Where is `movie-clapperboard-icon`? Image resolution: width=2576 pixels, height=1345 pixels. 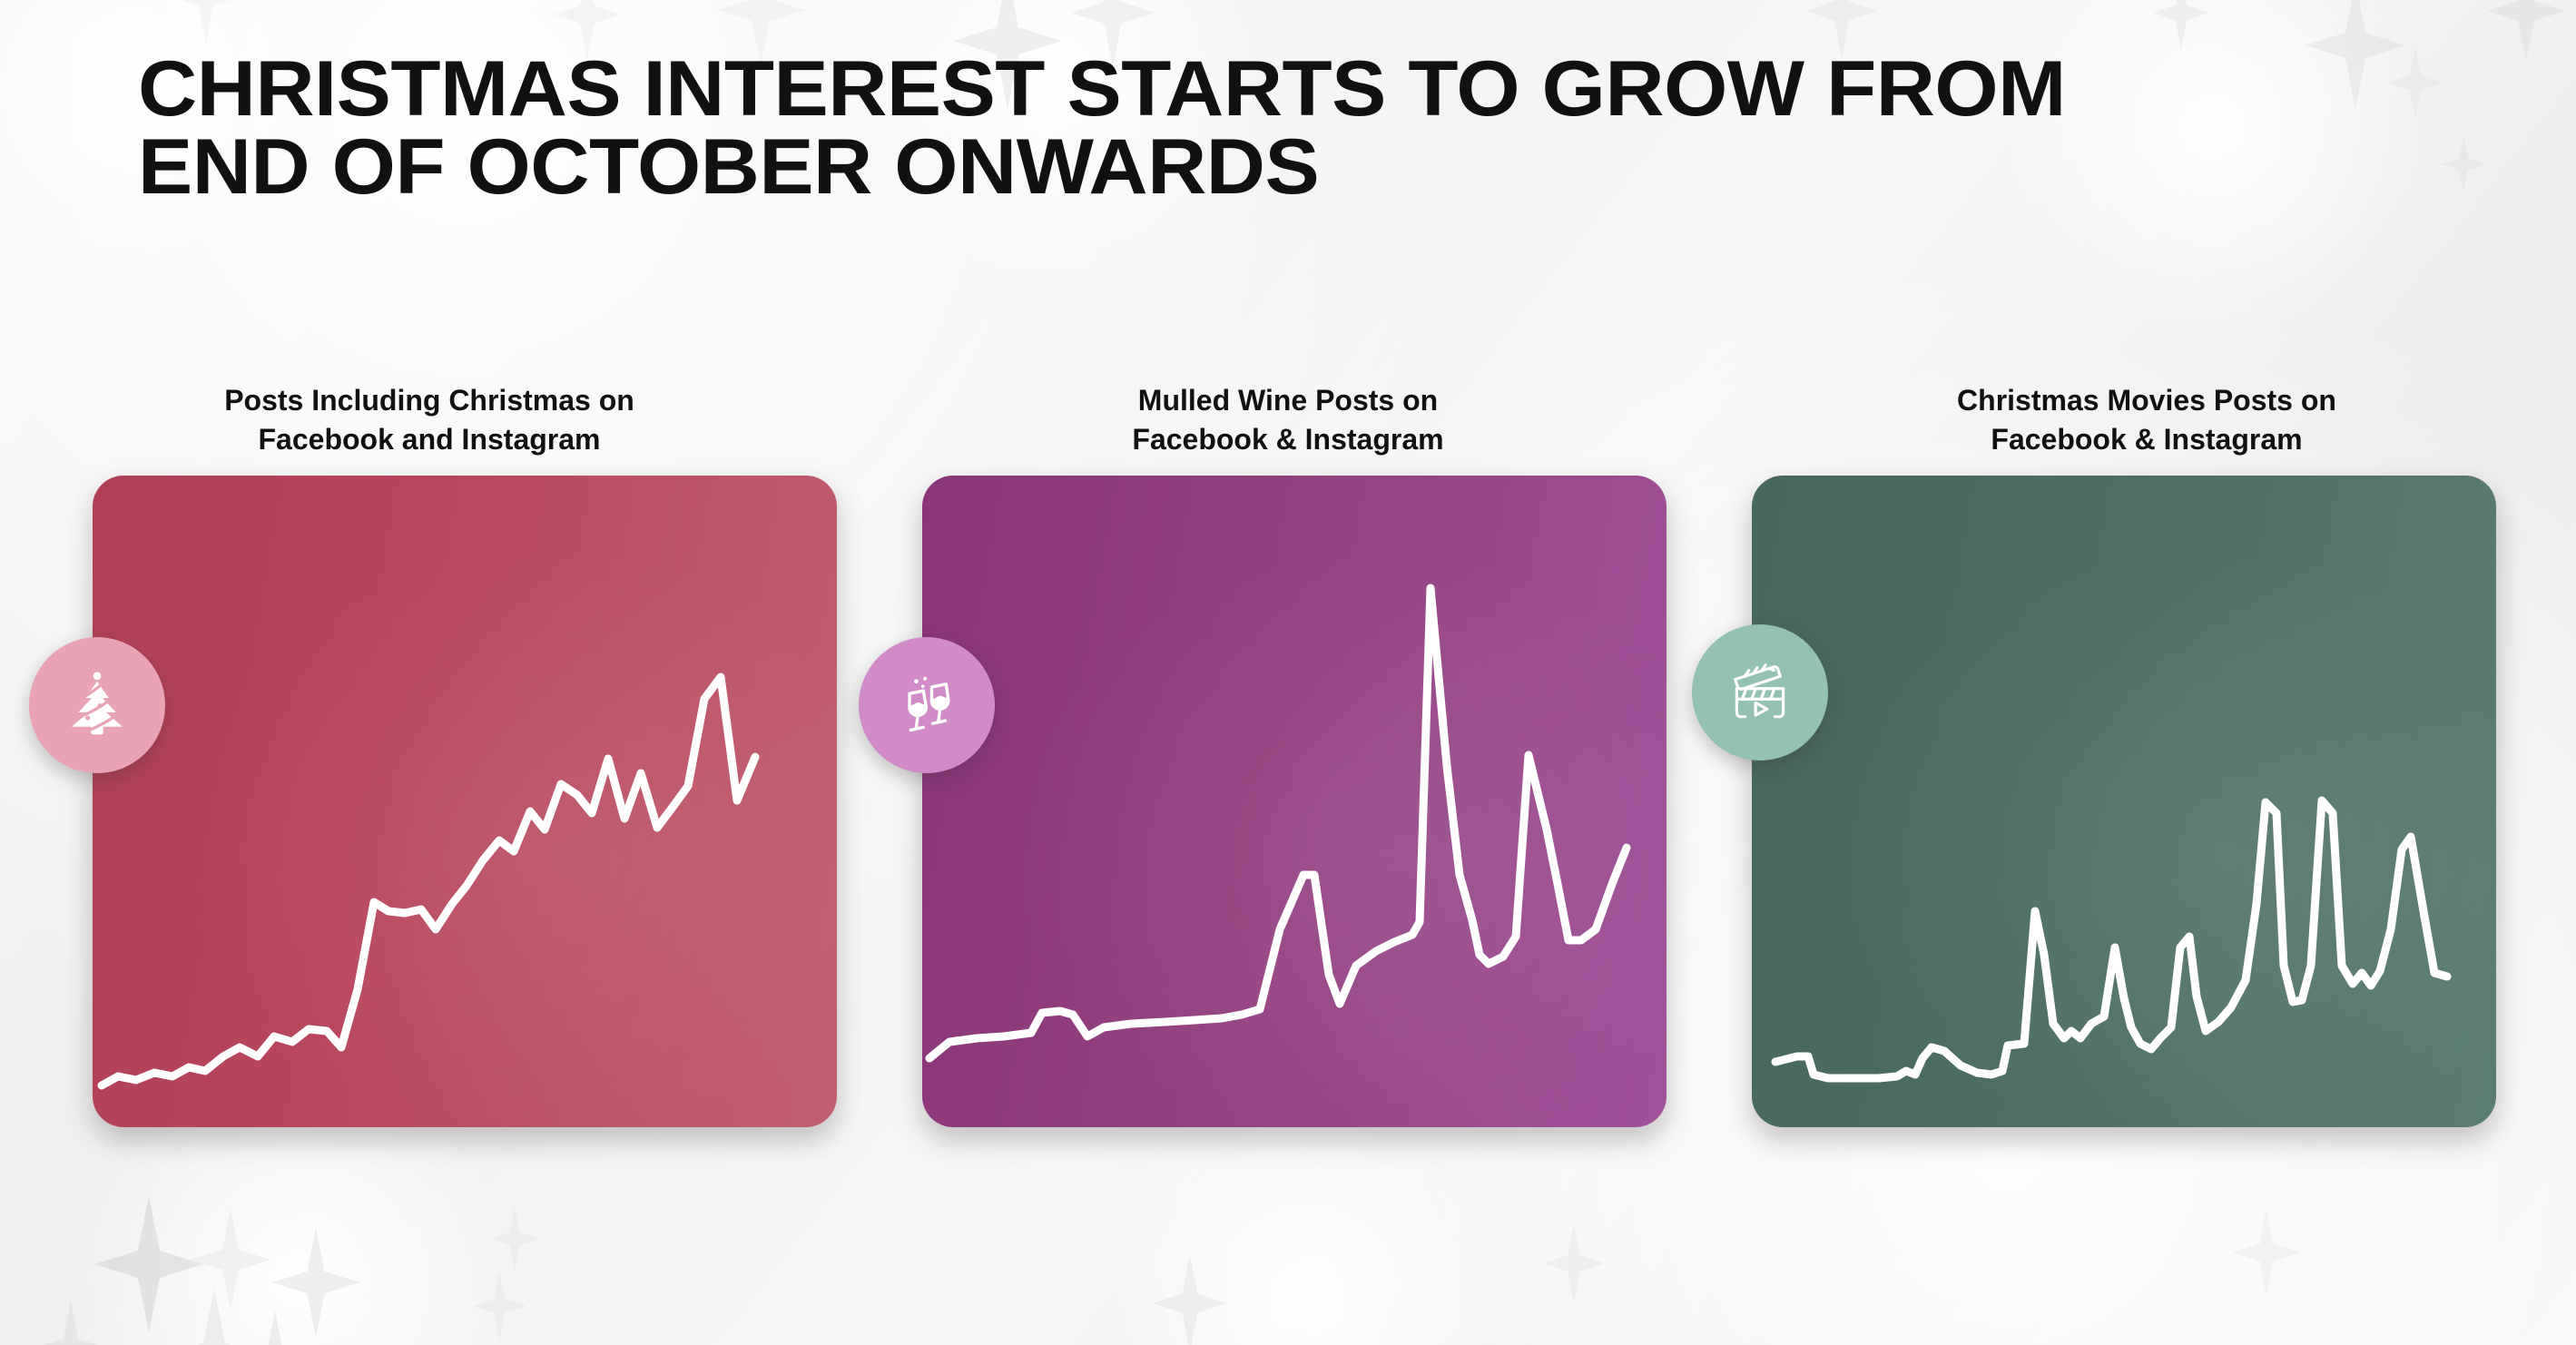 movie-clapperboard-icon is located at coordinates (1759, 691).